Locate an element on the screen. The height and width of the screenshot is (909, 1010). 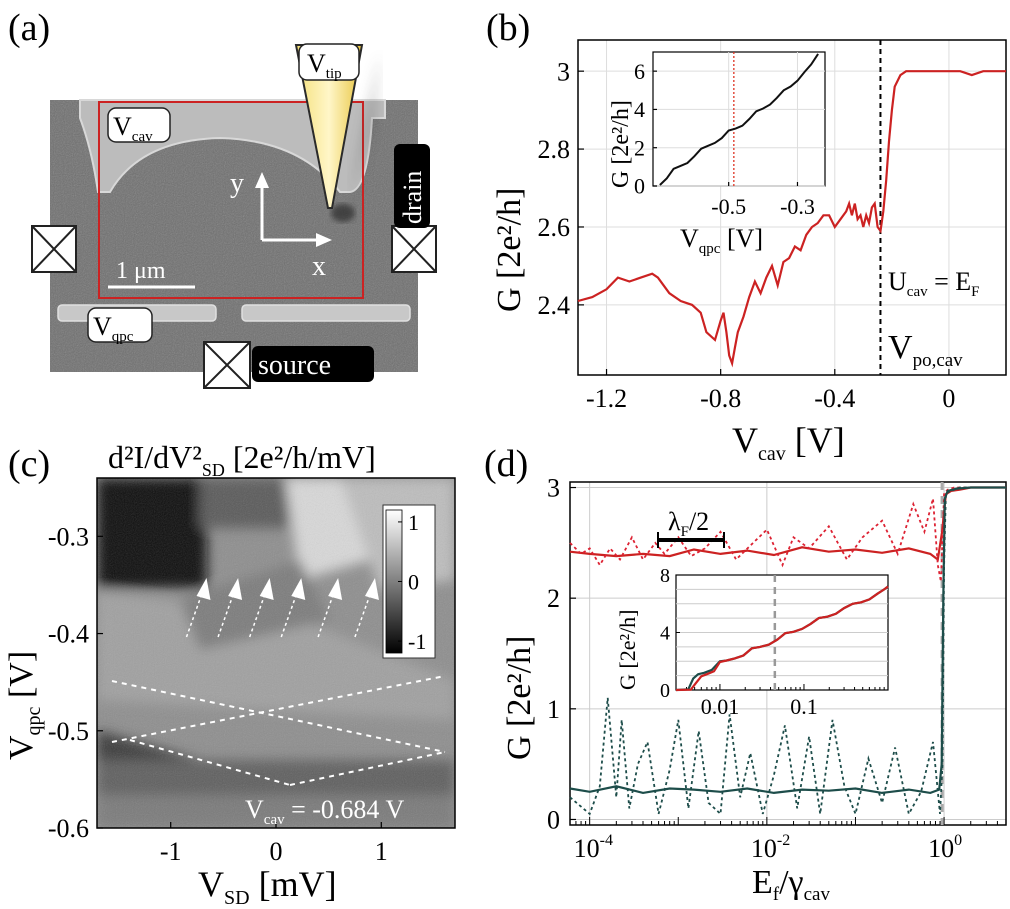
axis-x-label: x is located at coordinates (319, 266).